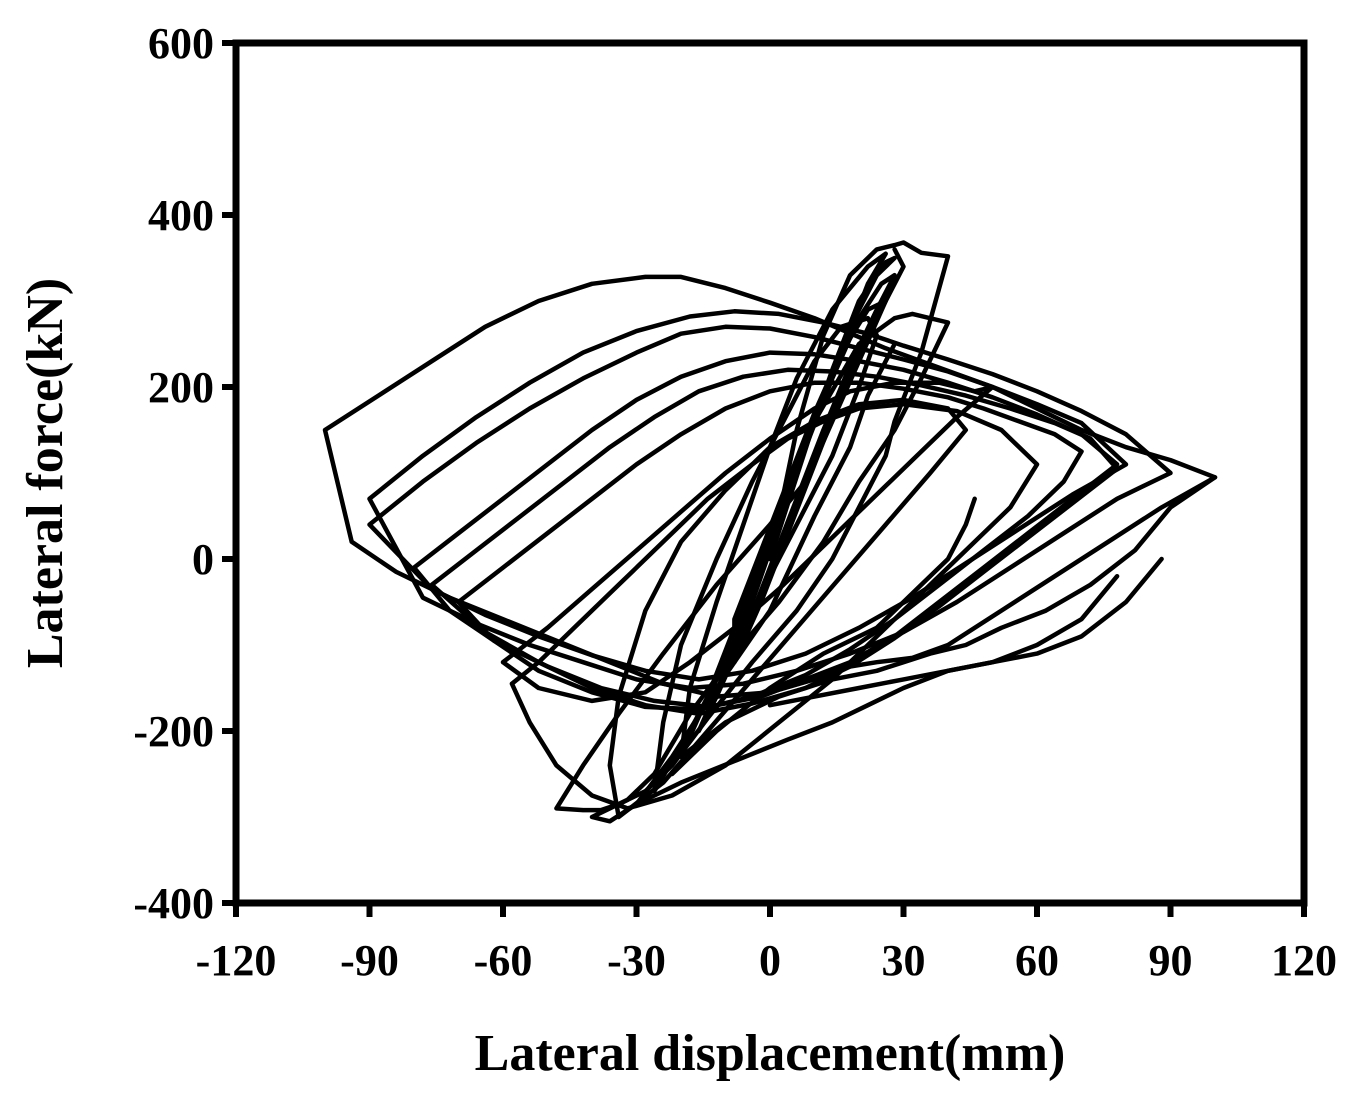 This screenshot has width=1356, height=1097. What do you see at coordinates (770, 960) in the screenshot?
I see `x-tick-label: 0` at bounding box center [770, 960].